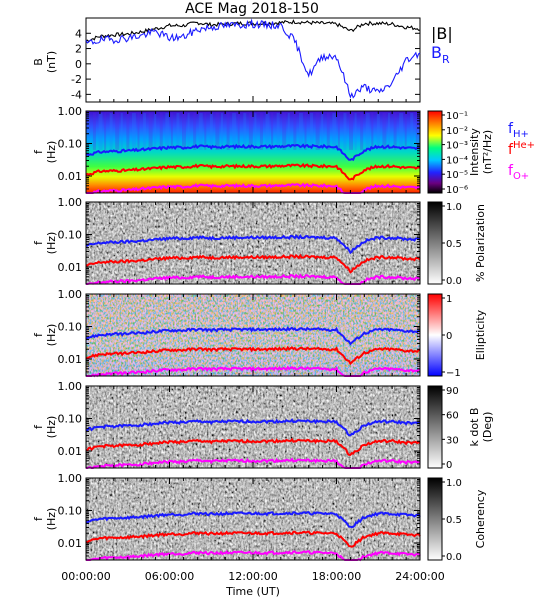 The height and width of the screenshot is (605, 550). Describe the element at coordinates (78, 64) in the screenshot. I see `b-field-y-tick-label: 0` at that location.